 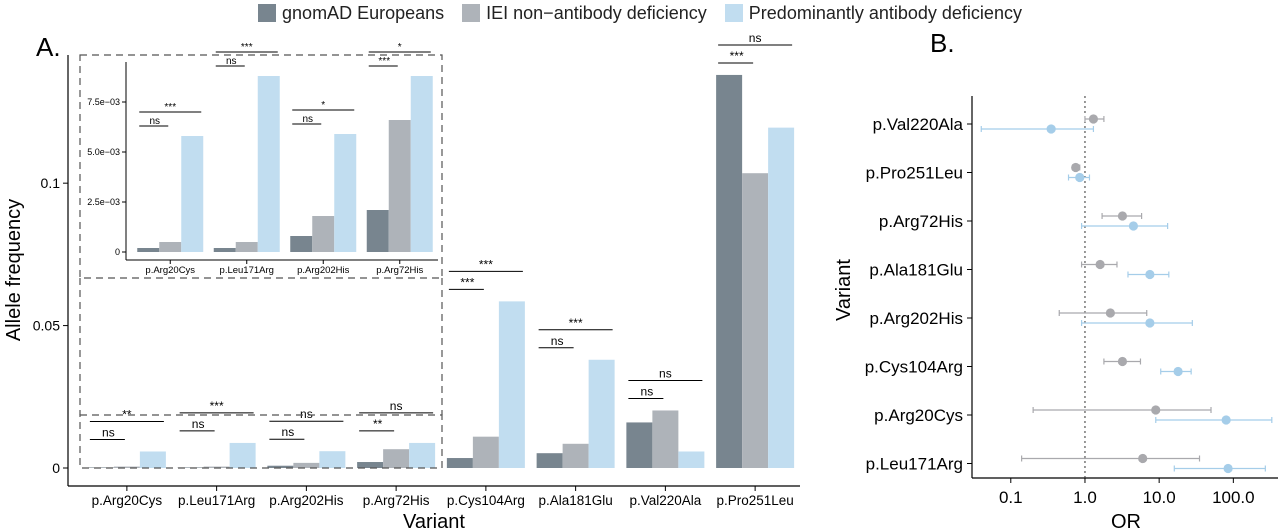 What do you see at coordinates (918, 124) in the screenshot?
I see `y-tick-label: p.Val220Ala` at bounding box center [918, 124].